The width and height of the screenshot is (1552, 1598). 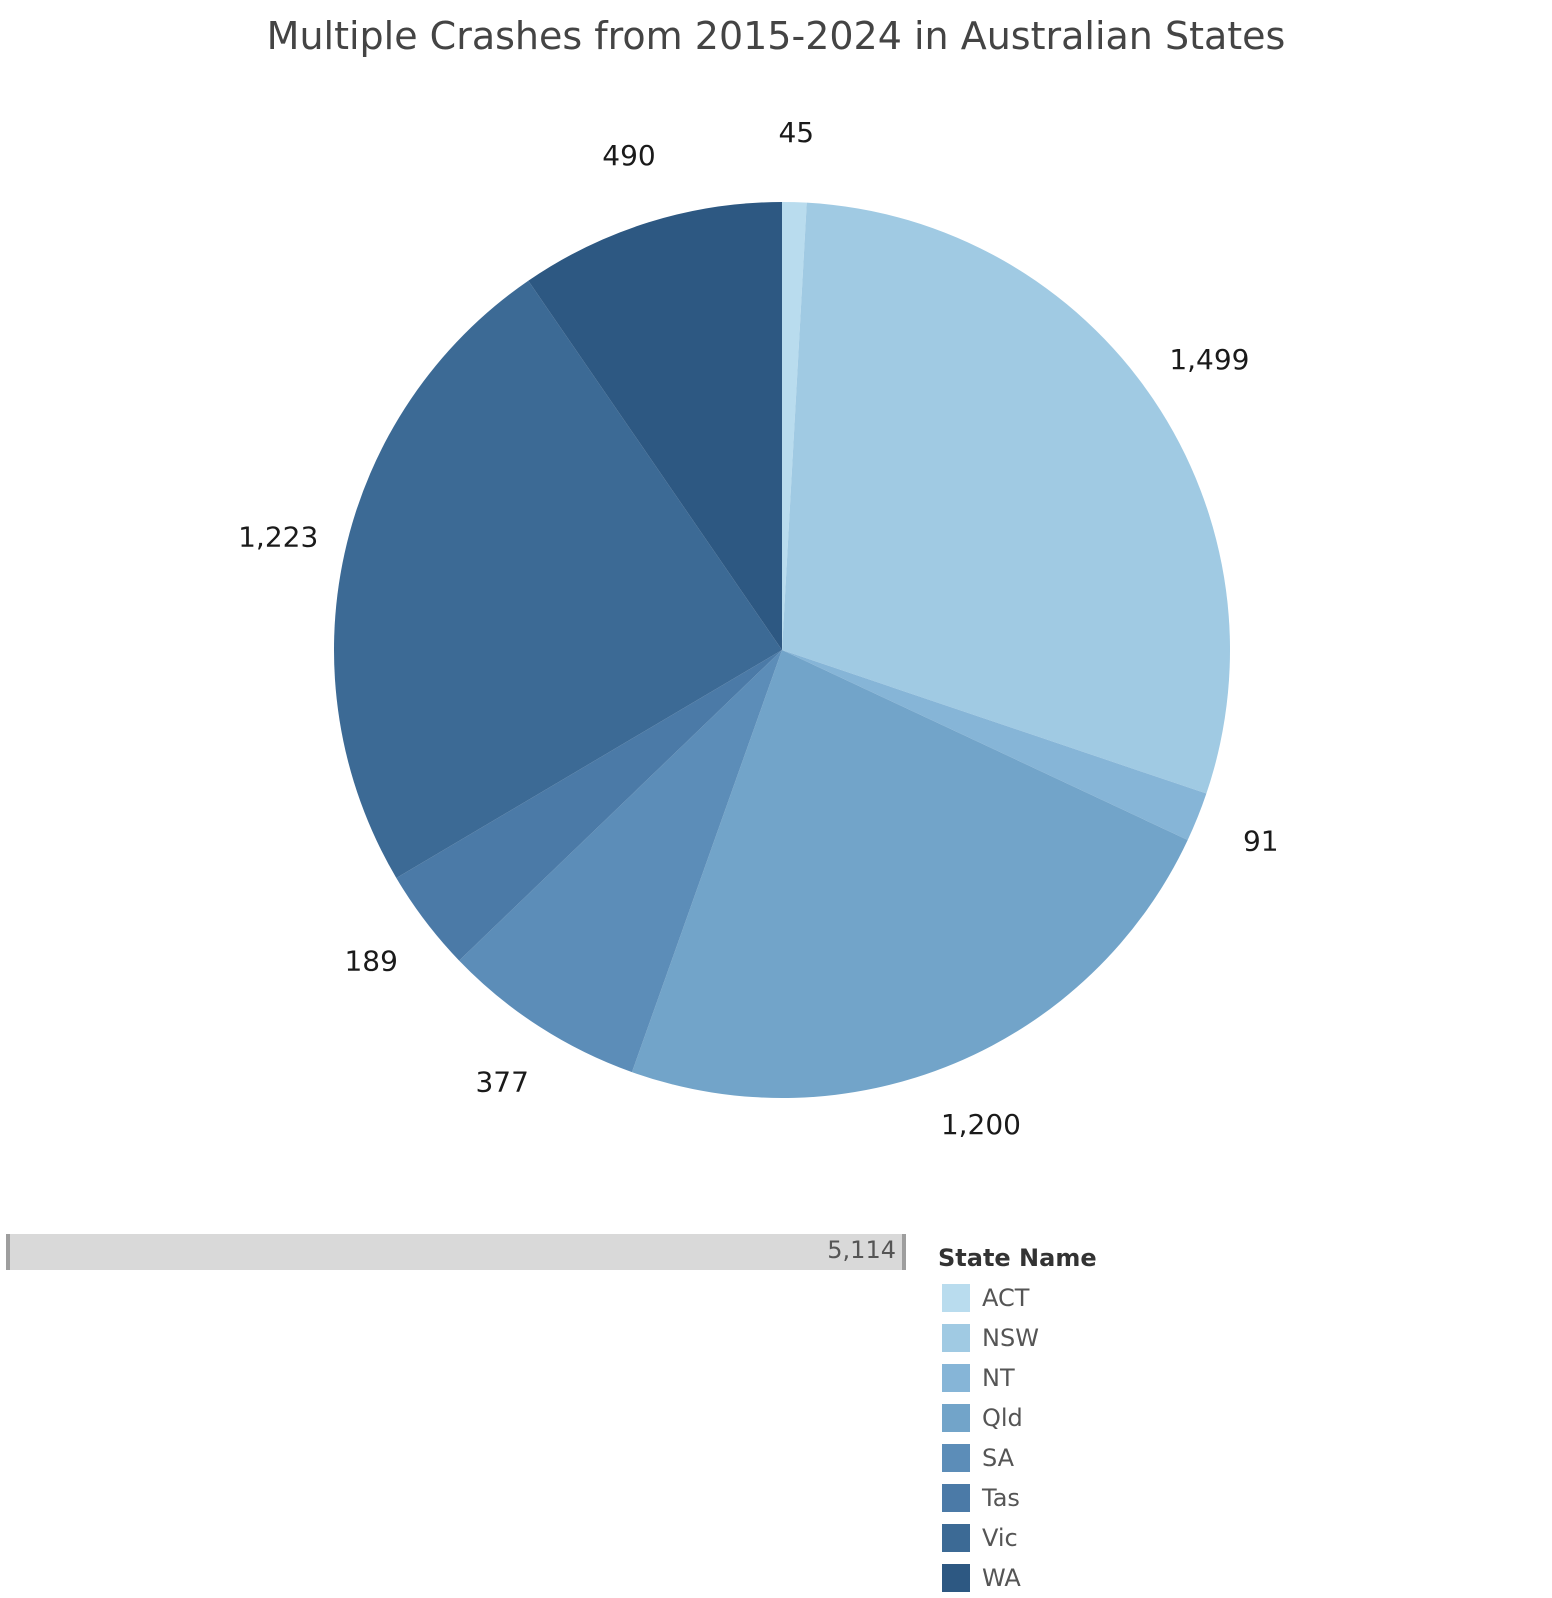 What do you see at coordinates (370, 960) in the screenshot?
I see `slice-value-label-tas: 189` at bounding box center [370, 960].